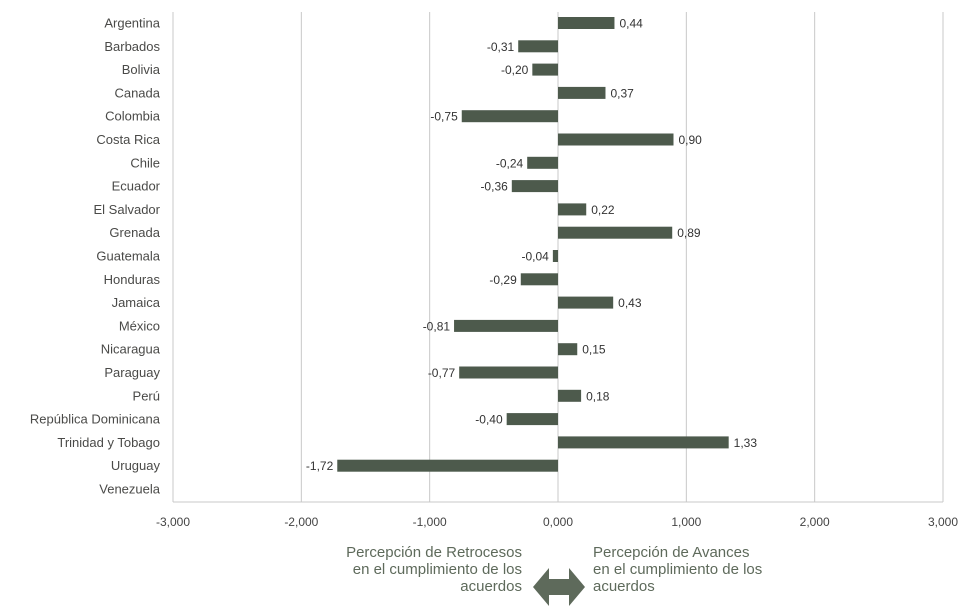 This screenshot has height=608, width=963. Describe the element at coordinates (128, 139) in the screenshot. I see `category-label: Costa Rica` at that location.